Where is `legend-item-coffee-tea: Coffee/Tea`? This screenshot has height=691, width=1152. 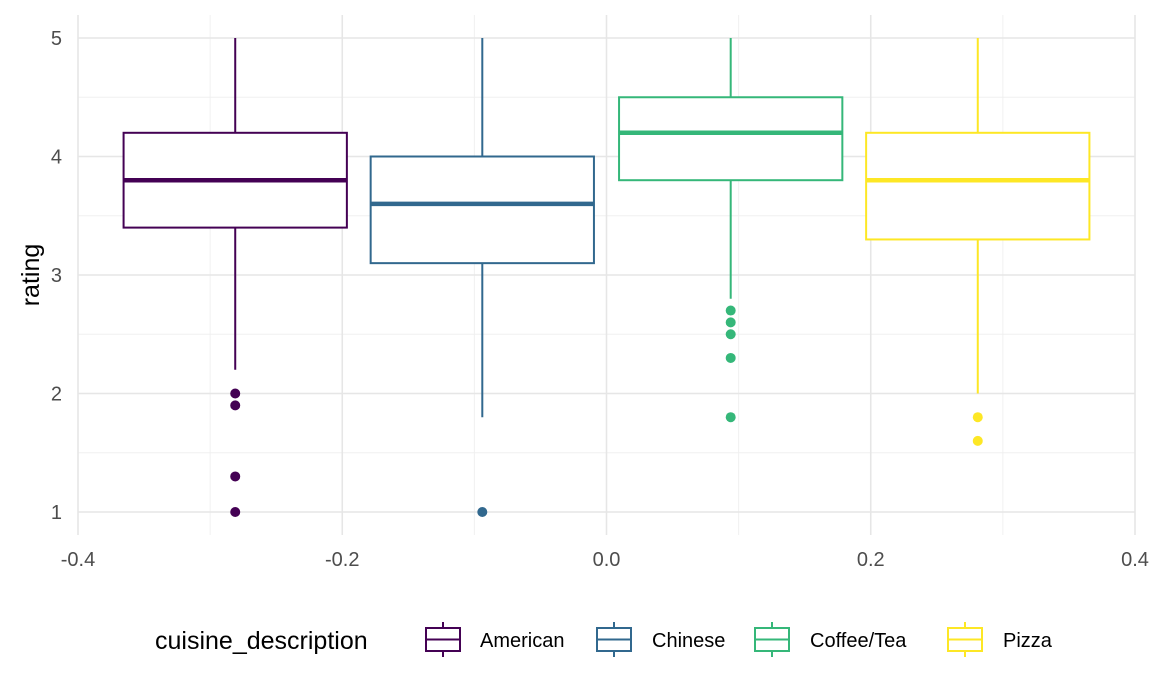 legend-item-coffee-tea: Coffee/Tea is located at coordinates (830, 639).